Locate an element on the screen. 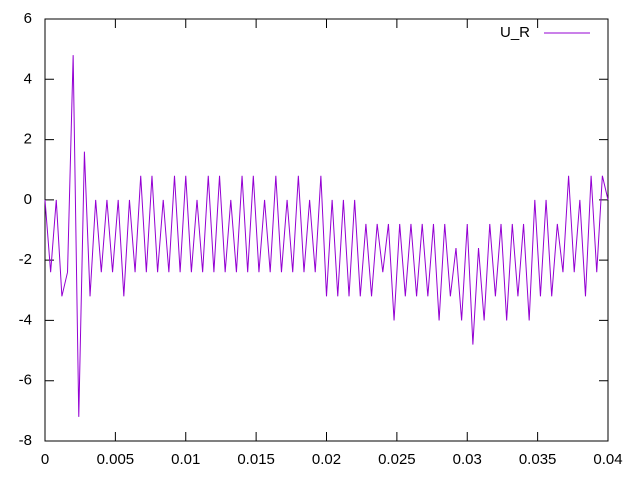 This screenshot has width=640, height=480. x-tick-label: 0.04 is located at coordinates (607, 459).